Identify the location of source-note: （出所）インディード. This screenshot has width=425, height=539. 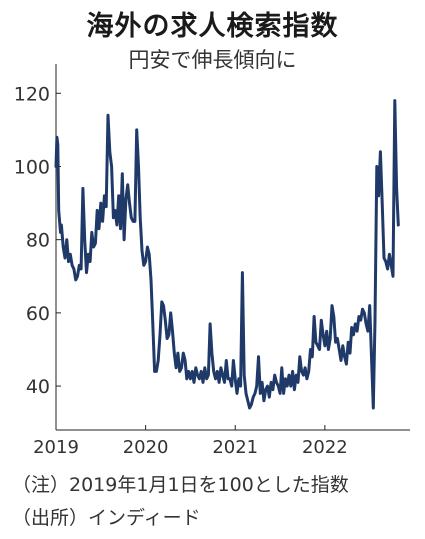
(106, 518).